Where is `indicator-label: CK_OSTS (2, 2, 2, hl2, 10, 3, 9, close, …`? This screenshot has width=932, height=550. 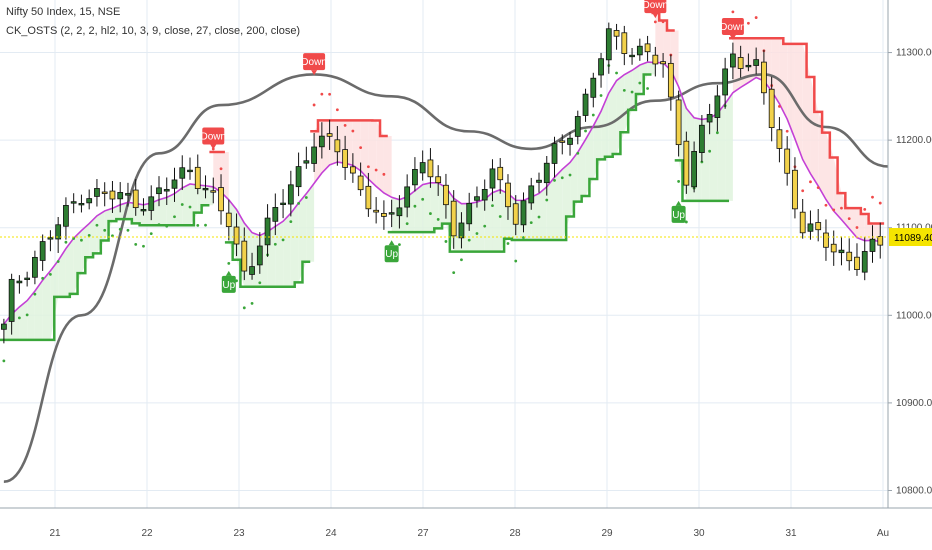
indicator-label: CK_OSTS (2, 2, 2, hl2, 10, 3, 9, close, … is located at coordinates (153, 31).